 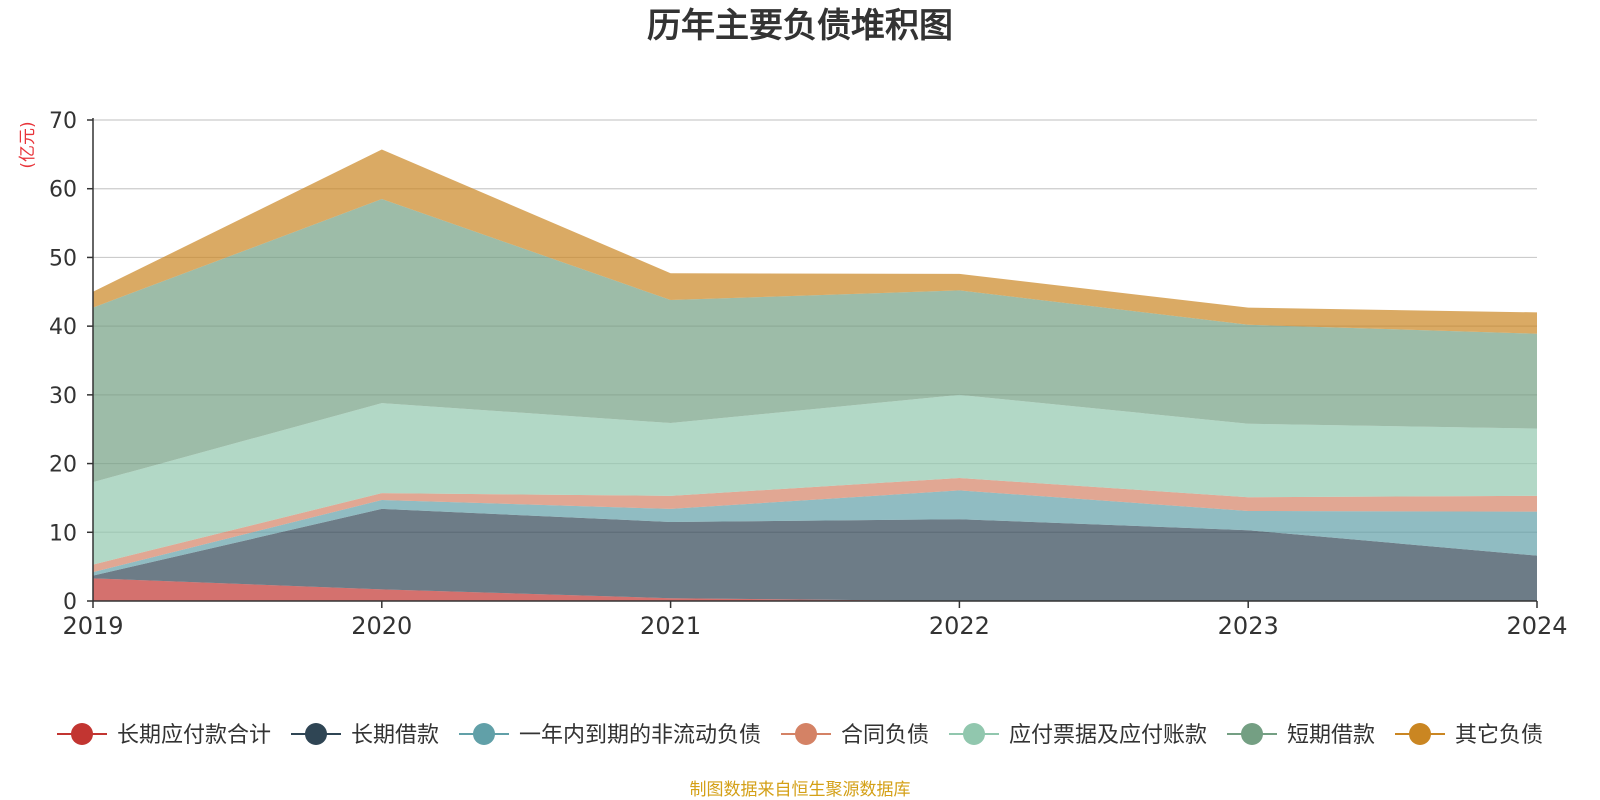 What do you see at coordinates (63, 190) in the screenshot?
I see `y-tick-label: 60` at bounding box center [63, 190].